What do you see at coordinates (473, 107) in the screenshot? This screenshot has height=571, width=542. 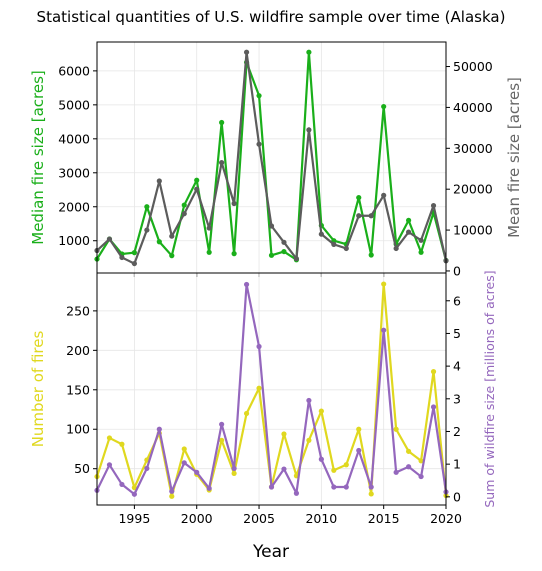 I see `right-tick-label: 40000` at bounding box center [473, 107].